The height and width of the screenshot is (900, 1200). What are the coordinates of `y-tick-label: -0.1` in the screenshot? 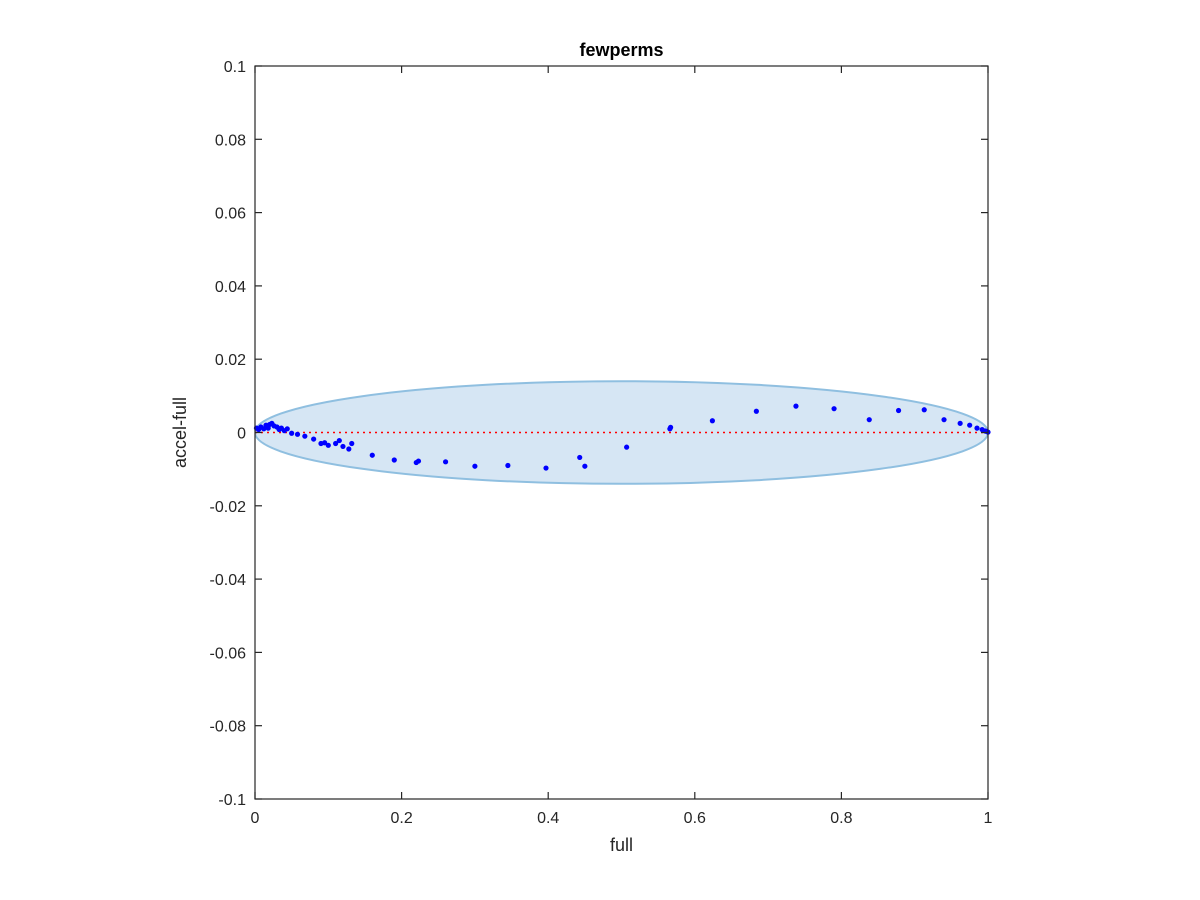 It's located at (232, 800).